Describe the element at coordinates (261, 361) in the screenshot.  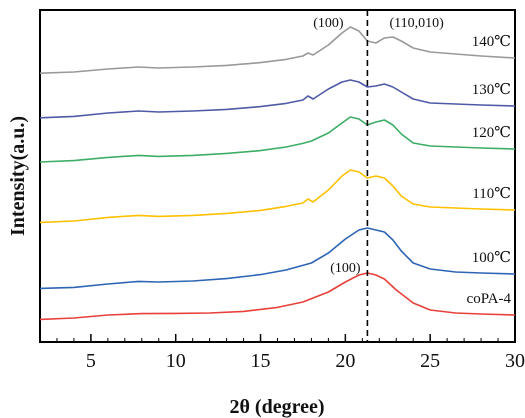
I see `x-tick-label: 15` at that location.